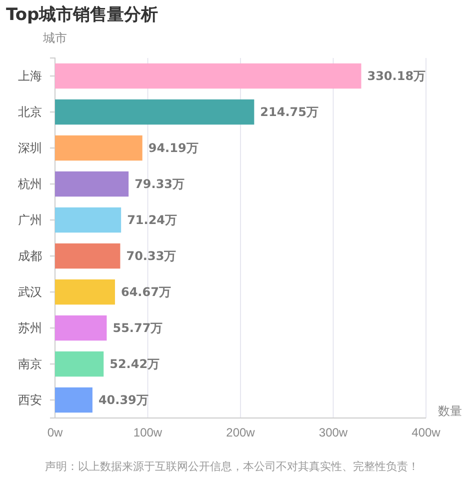 Image resolution: width=464 pixels, height=478 pixels. What do you see at coordinates (232, 466) in the screenshot?
I see `text: 声明：以上数据来源于互联网公开信息，本公司不对其真实性、完整性负责！` at bounding box center [232, 466].